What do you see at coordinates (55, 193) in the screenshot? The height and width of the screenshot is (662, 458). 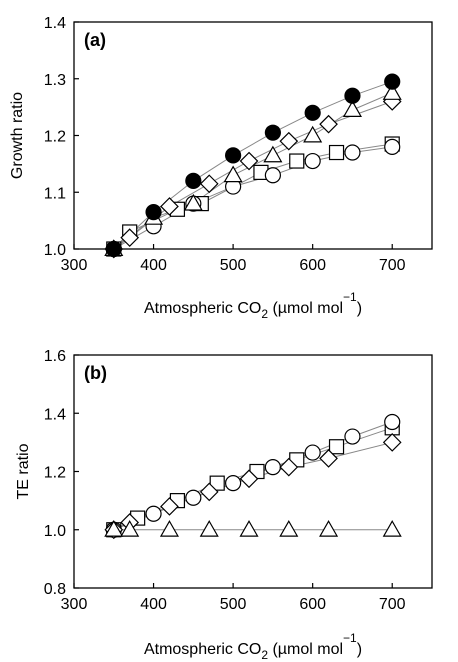 I see `y-tick-label: 1.1` at bounding box center [55, 193].